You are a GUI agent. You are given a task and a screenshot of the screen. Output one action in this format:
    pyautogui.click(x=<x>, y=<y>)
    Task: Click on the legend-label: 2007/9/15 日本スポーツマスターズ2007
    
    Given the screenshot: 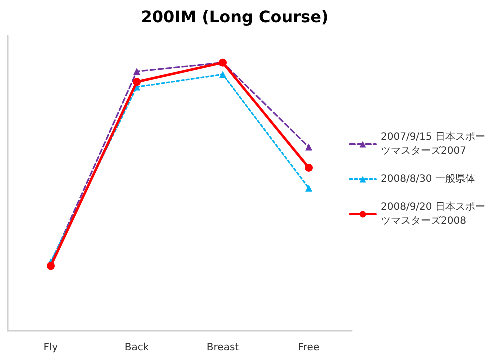 What is the action you would take?
    pyautogui.click(x=433, y=144)
    